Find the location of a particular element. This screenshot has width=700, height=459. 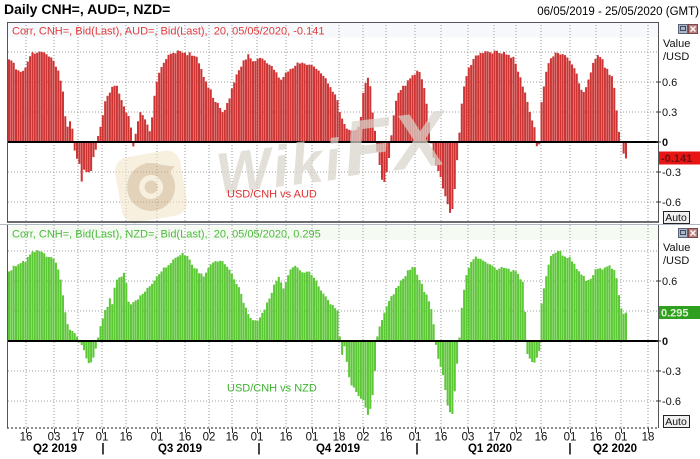

svg-text: USD/CNH vs NZD is located at coordinates (272, 389).